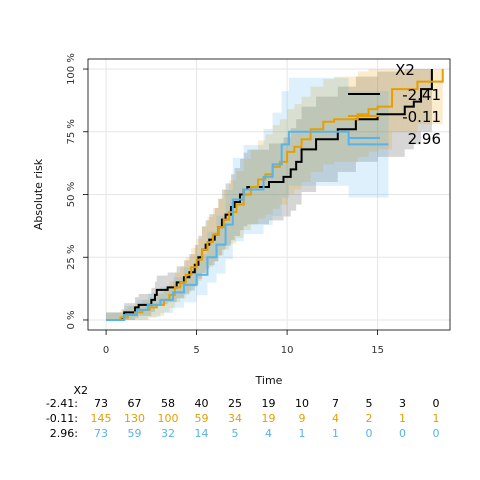 The image size is (480, 480). I want to click on risk-cell-1-1: 130, so click(134, 418).